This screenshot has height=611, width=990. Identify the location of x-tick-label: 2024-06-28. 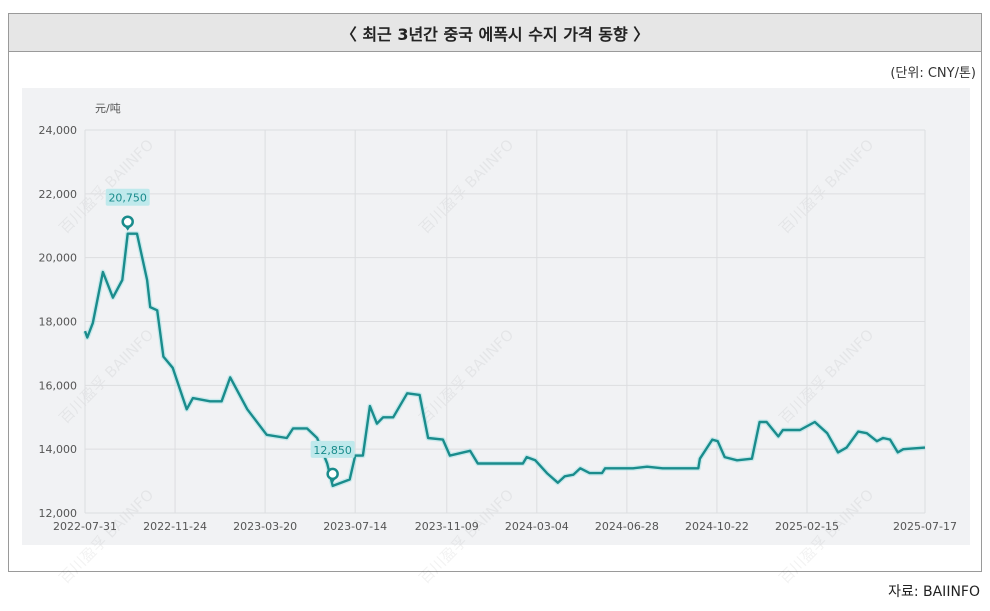
(627, 526).